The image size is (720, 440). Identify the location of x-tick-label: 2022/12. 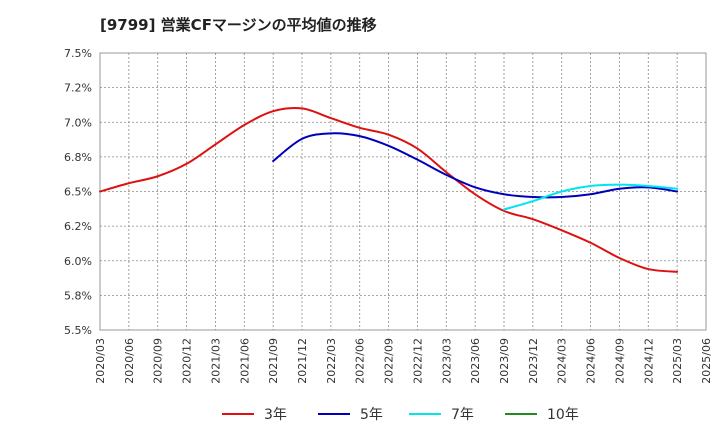
(417, 361).